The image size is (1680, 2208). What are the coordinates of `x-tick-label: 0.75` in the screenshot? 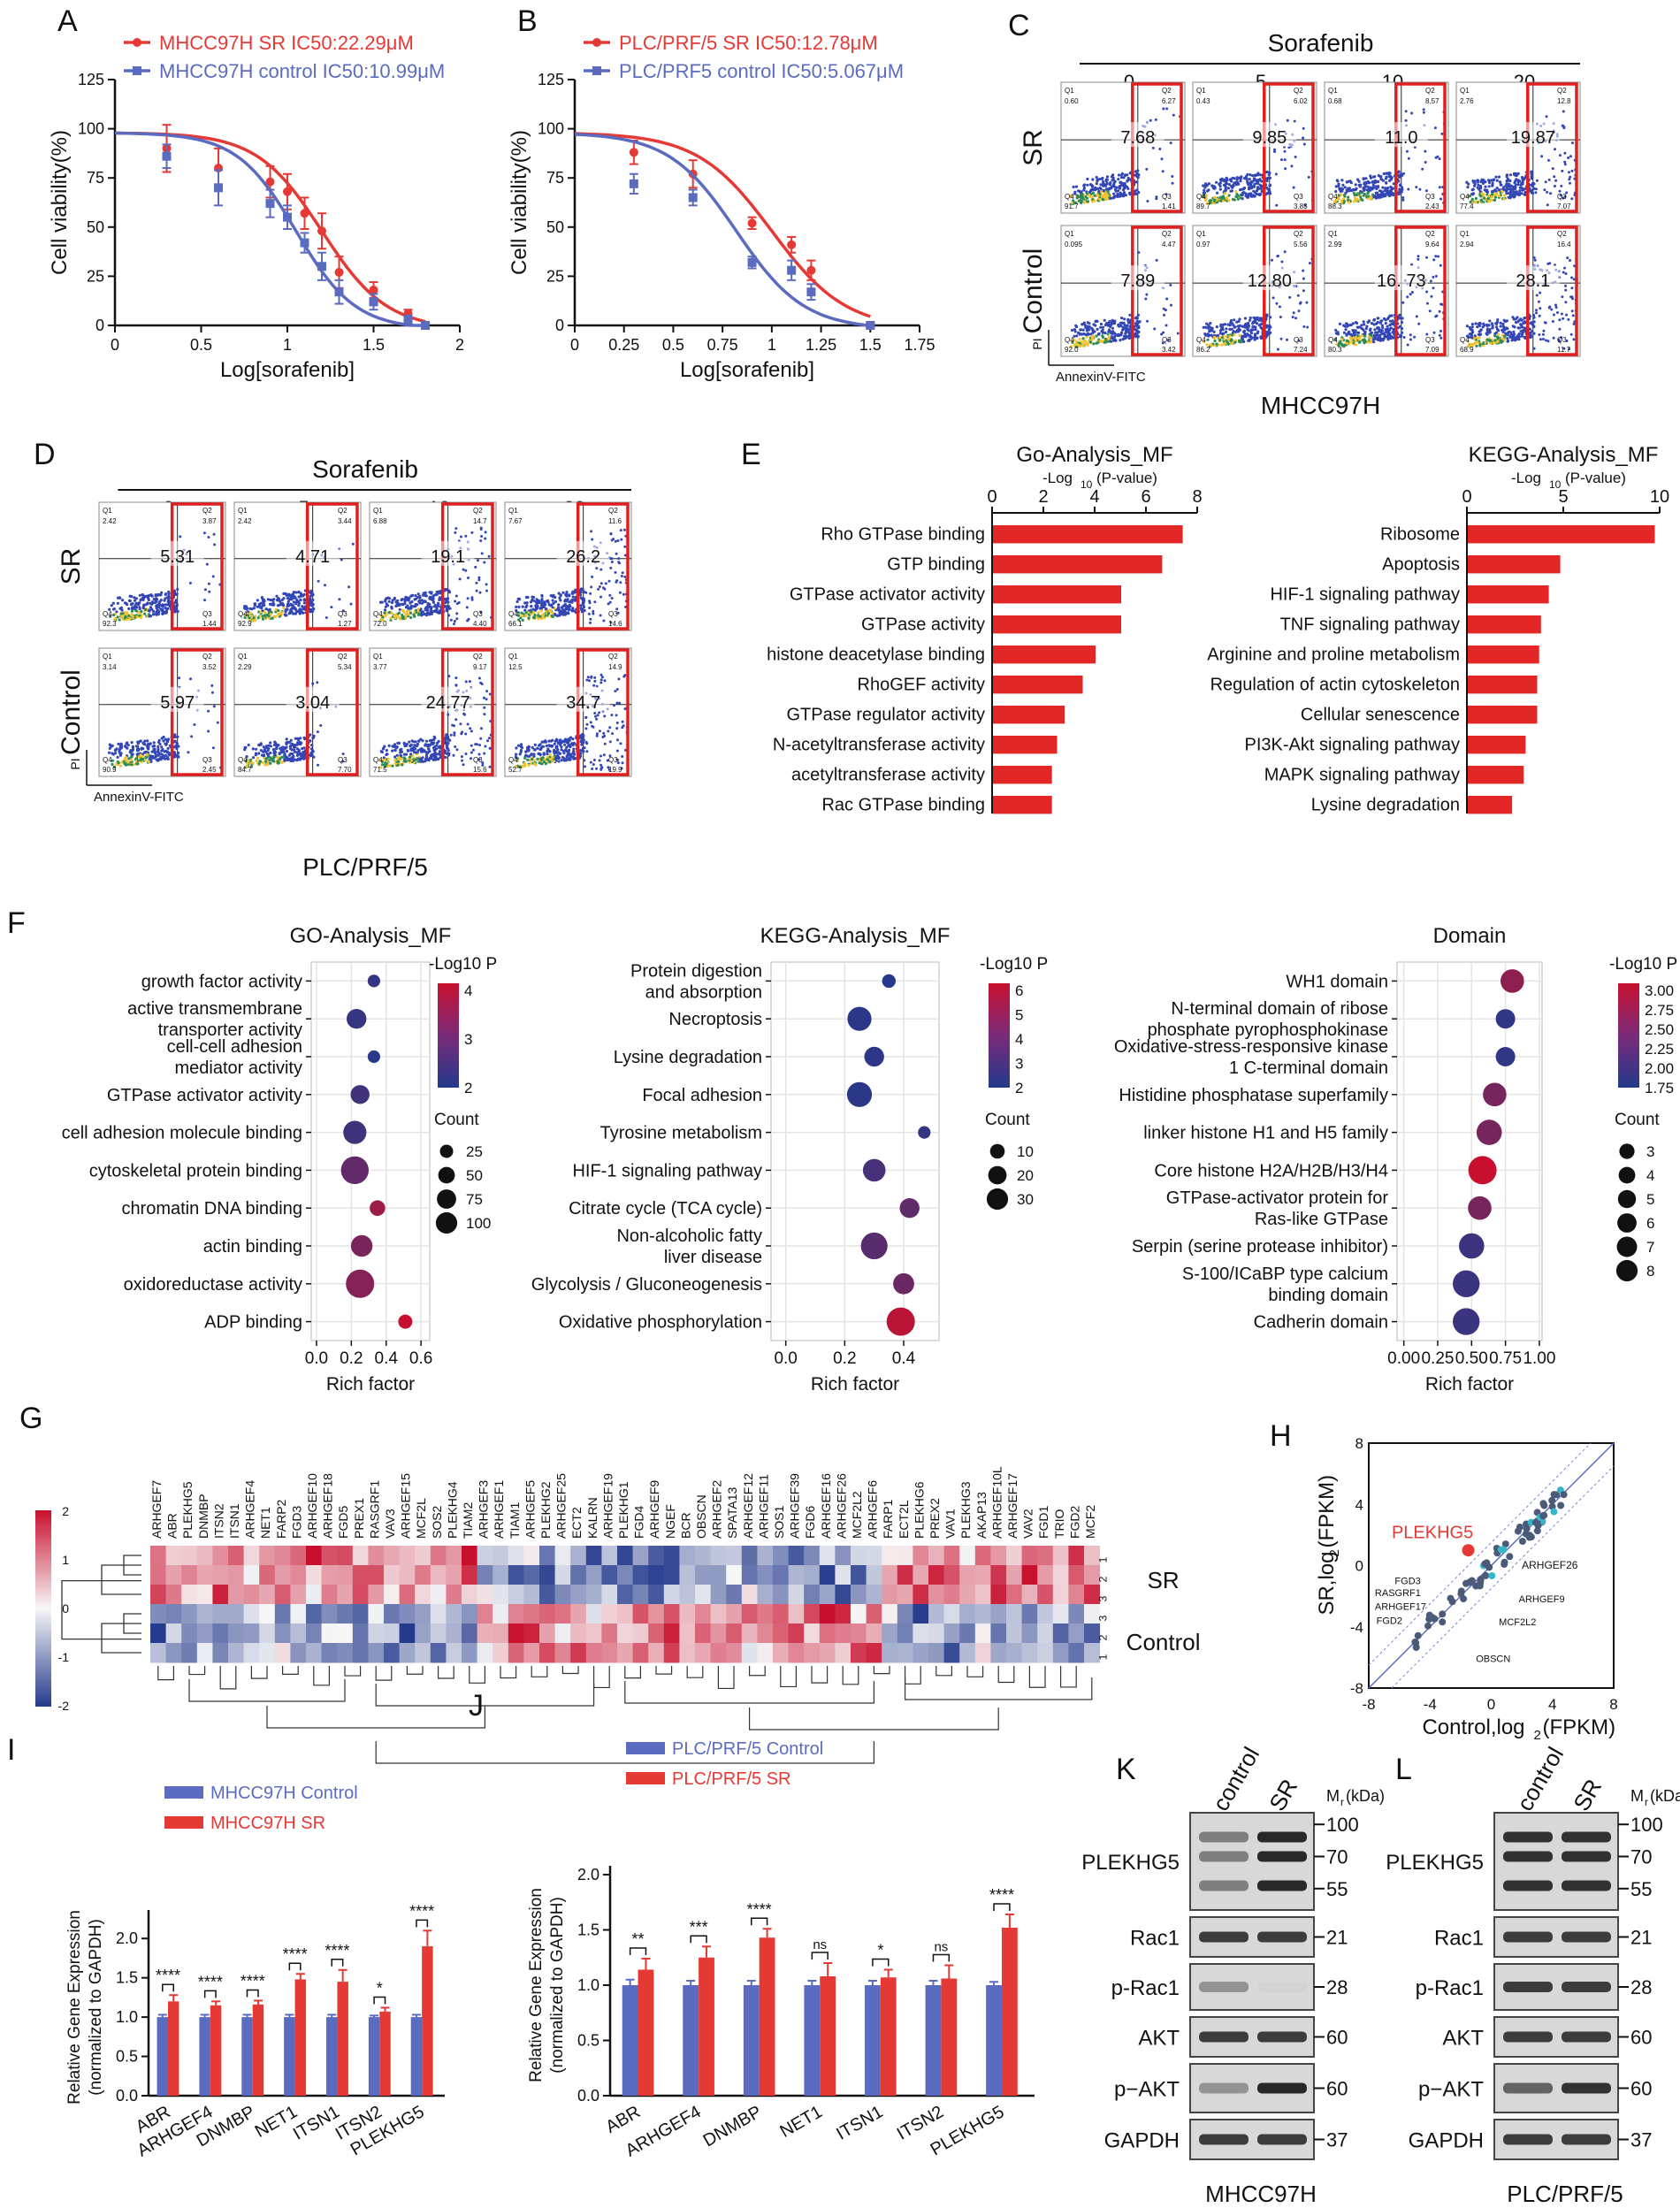 It's located at (722, 345).